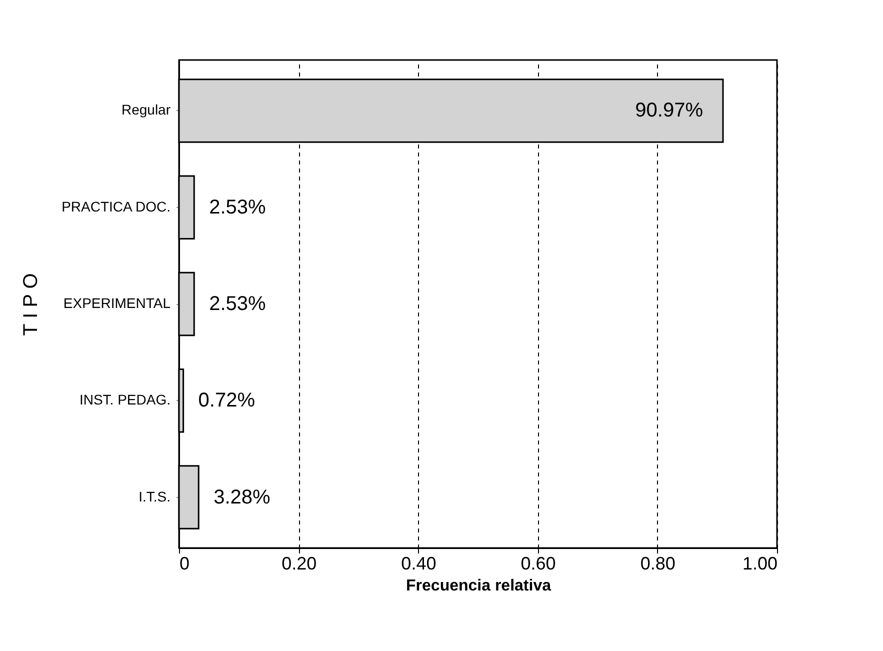 The width and height of the screenshot is (883, 651). I want to click on y-tick-label: I.T.S., so click(154, 496).